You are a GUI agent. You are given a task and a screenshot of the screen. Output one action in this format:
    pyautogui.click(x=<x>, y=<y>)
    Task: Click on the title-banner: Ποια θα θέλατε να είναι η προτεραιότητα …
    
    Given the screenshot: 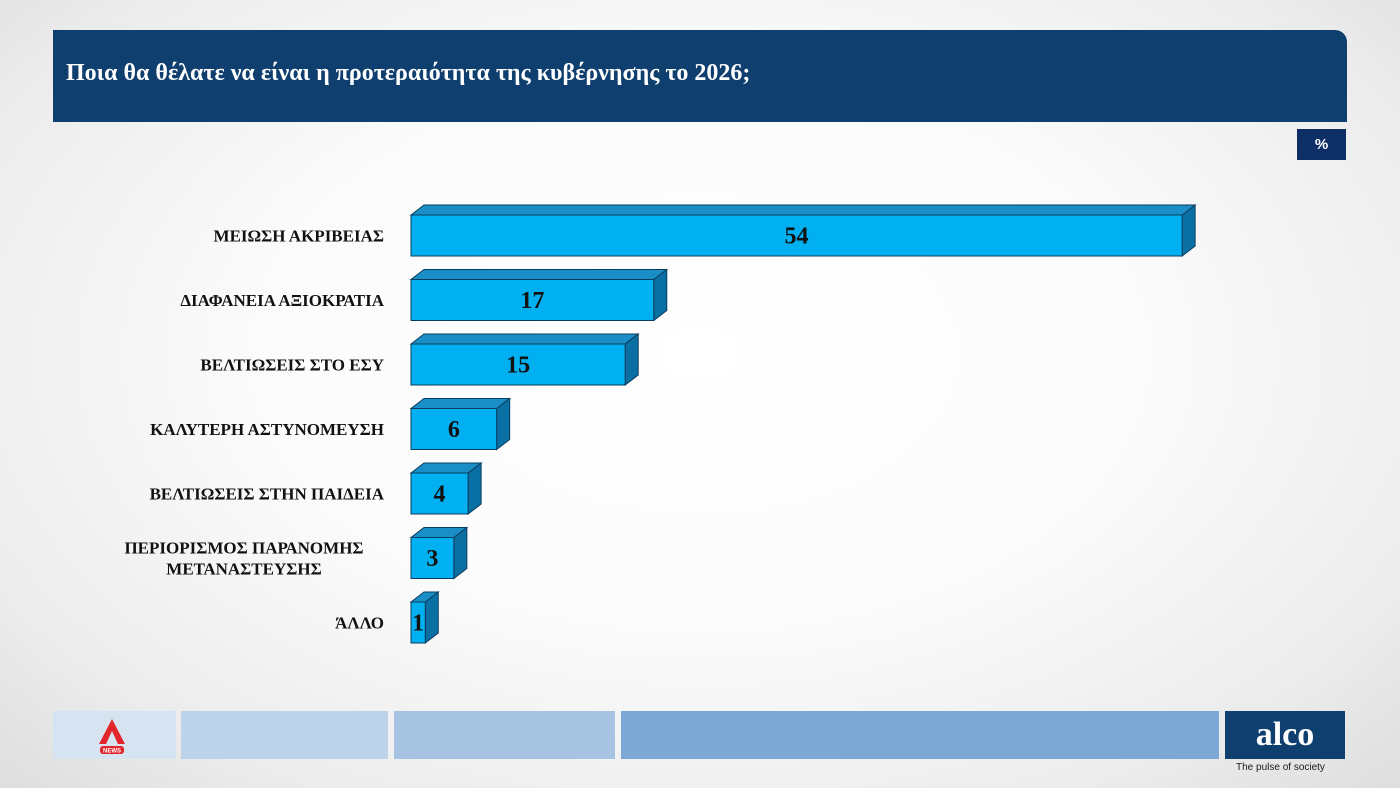 What is the action you would take?
    pyautogui.click(x=700, y=76)
    